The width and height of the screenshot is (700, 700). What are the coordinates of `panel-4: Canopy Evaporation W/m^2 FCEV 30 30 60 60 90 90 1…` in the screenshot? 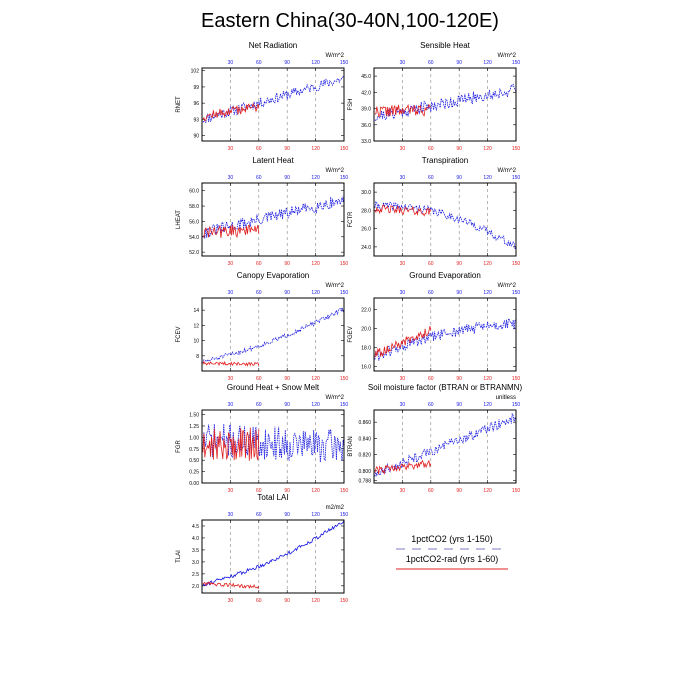 It's located at (262, 326).